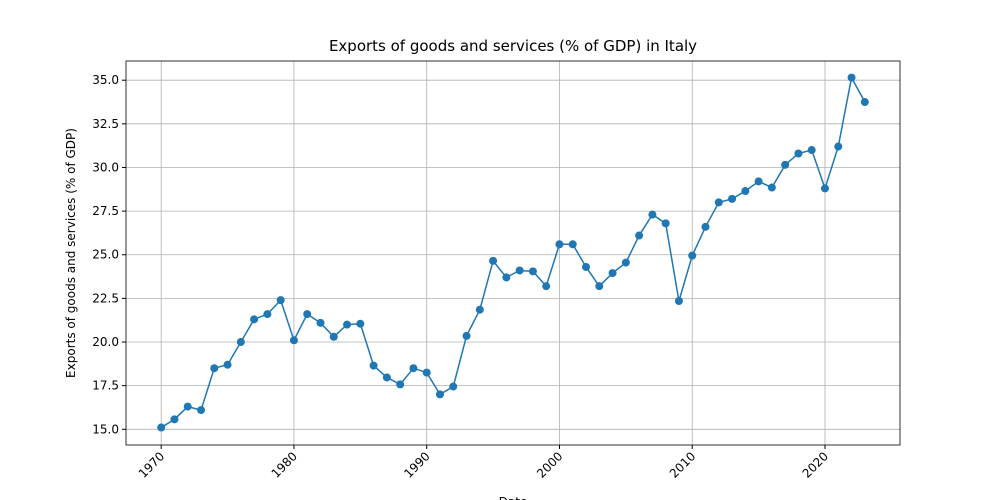 Image resolution: width=1000 pixels, height=500 pixels. I want to click on x-tick-label: 1990, so click(416, 464).